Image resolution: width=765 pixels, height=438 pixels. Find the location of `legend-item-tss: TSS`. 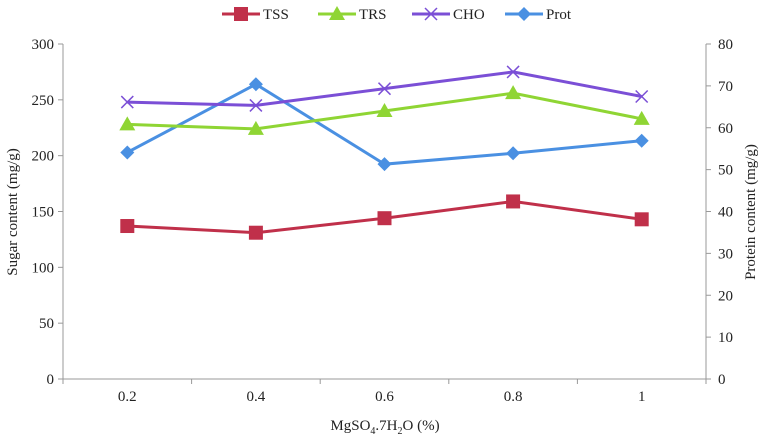

legend-item-tss: TSS is located at coordinates (255, 15).